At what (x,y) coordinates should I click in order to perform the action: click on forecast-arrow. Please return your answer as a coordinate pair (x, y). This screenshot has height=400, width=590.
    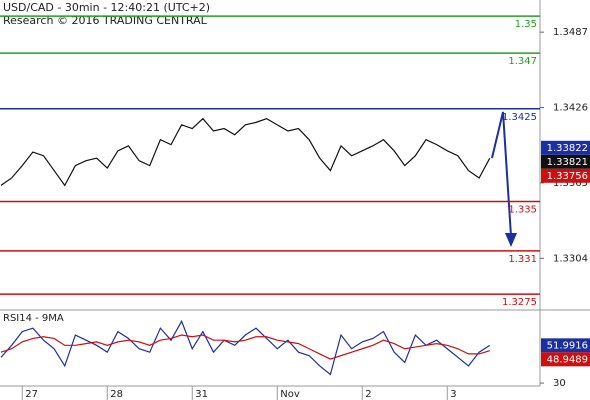
    Looking at the image, I should click on (504, 179).